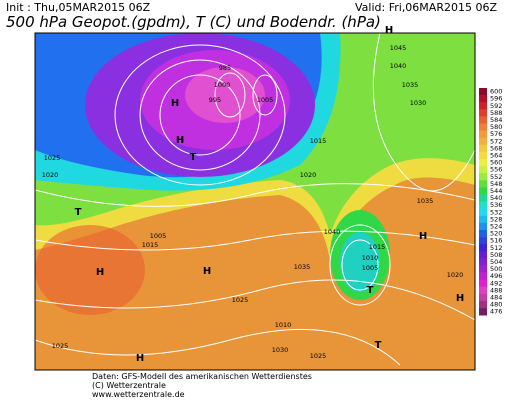 This screenshot has width=518, height=400. What do you see at coordinates (496, 219) in the screenshot?
I see `colorbar-label: 528` at bounding box center [496, 219].